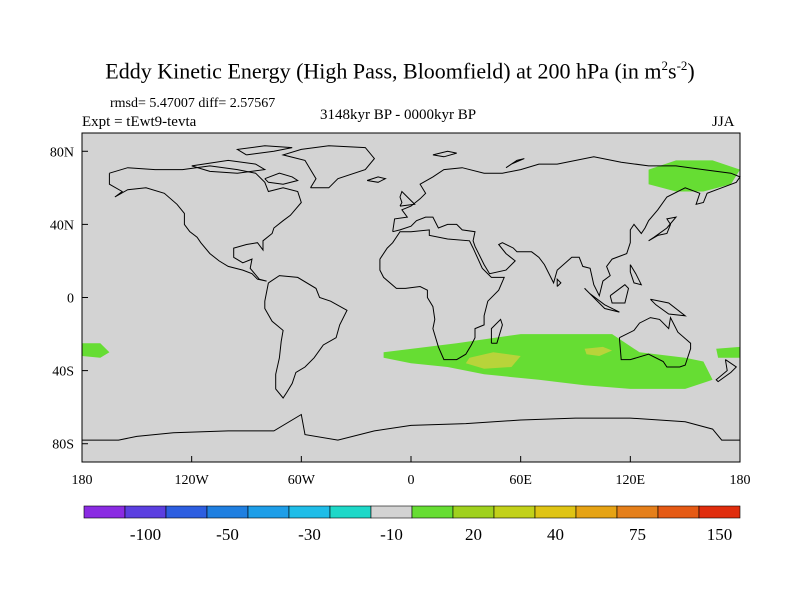 This screenshot has height=600, width=800. What do you see at coordinates (720, 534) in the screenshot?
I see `colorbar-label: 150` at bounding box center [720, 534].